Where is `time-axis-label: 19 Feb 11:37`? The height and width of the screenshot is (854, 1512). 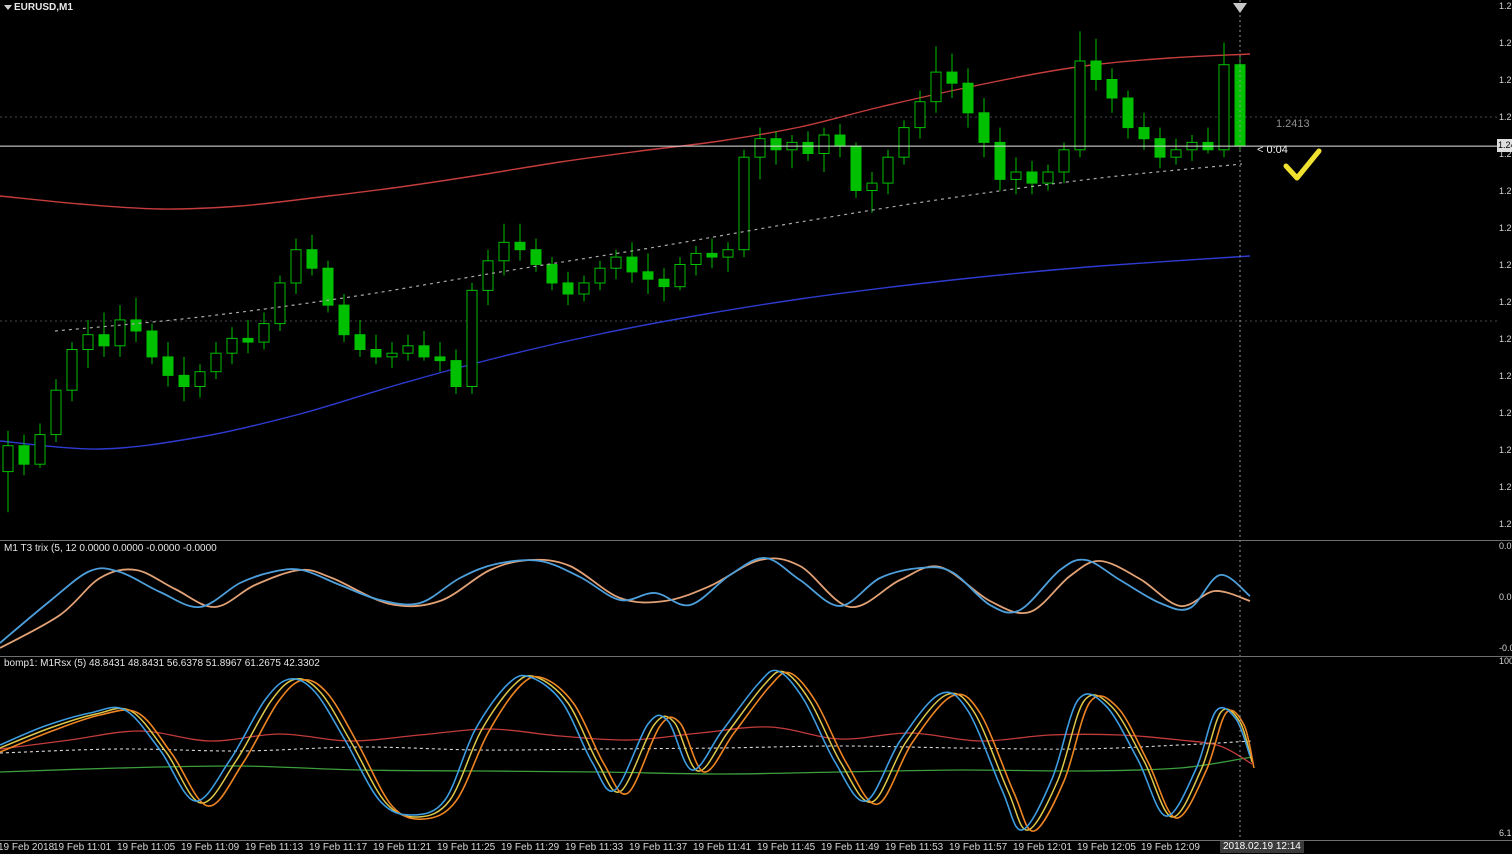
time-axis-label: 19 Feb 11:37 is located at coordinates (658, 847).